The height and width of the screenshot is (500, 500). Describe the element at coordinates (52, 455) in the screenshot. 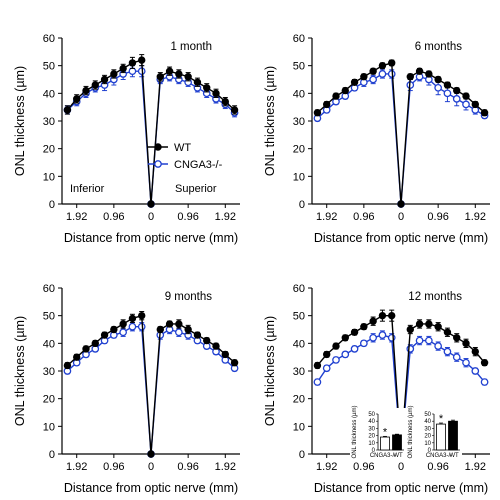

I see `y-tick-label: 0` at that location.